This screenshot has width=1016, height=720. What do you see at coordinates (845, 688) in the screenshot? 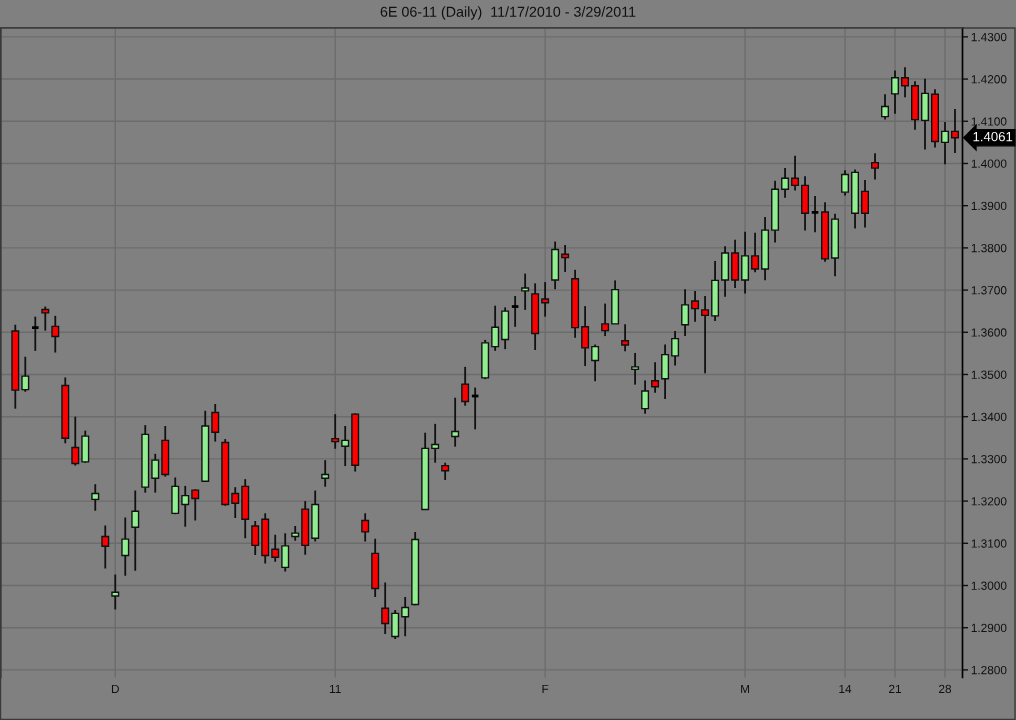
I see `x-tick-label: 14` at bounding box center [845, 688].